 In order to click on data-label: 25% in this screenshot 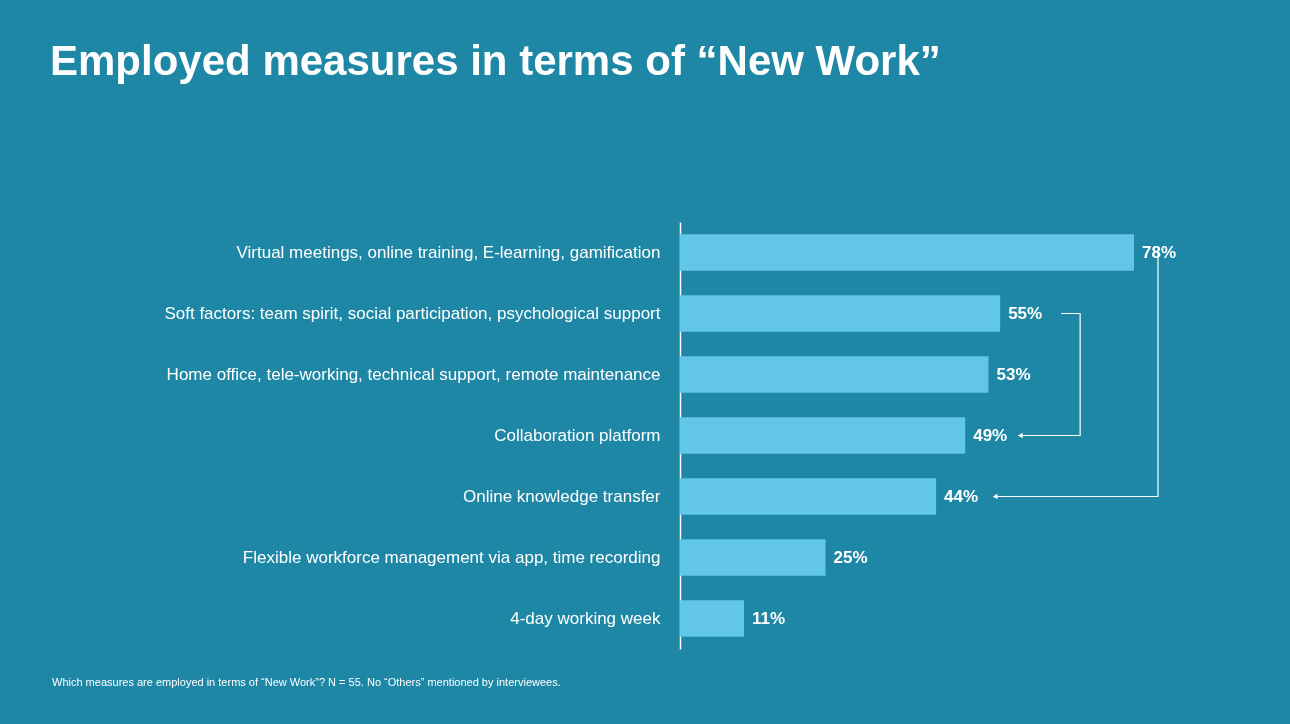, I will do `click(850, 557)`.